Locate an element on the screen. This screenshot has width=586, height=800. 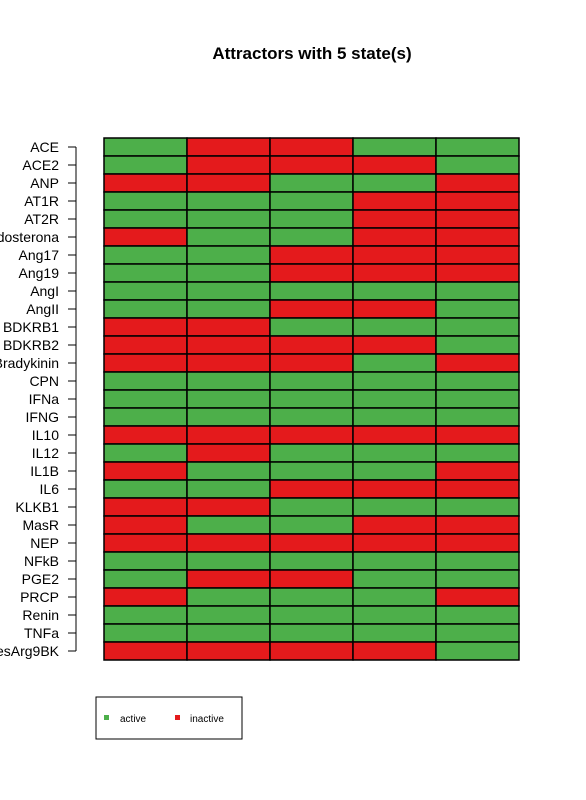
y-tick-label: AT1R is located at coordinates (41, 201).